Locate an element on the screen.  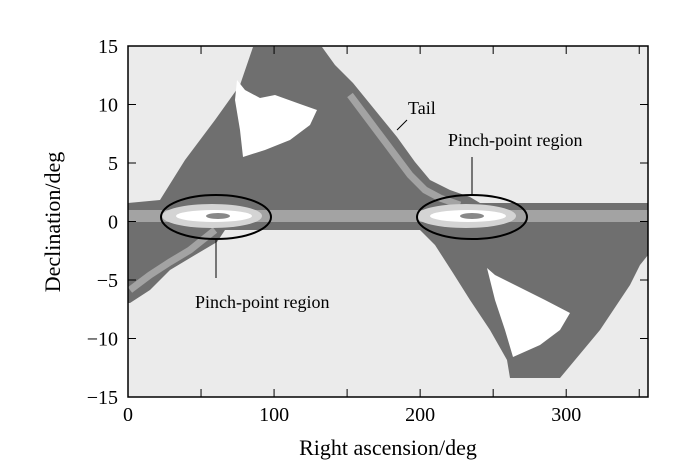
y-tick-label: −5 is located at coordinates (107, 281).